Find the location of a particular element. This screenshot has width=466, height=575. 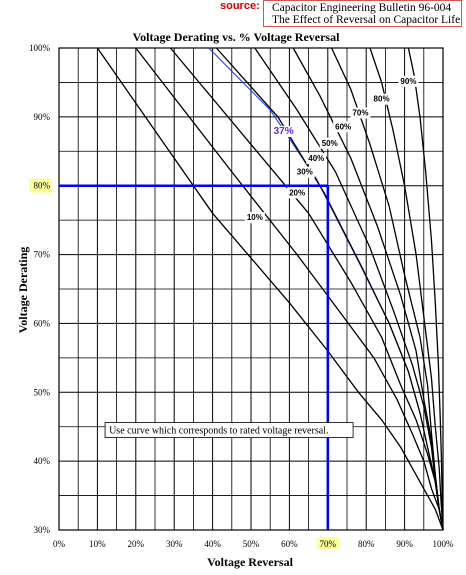

curve-label: 10% is located at coordinates (255, 217).